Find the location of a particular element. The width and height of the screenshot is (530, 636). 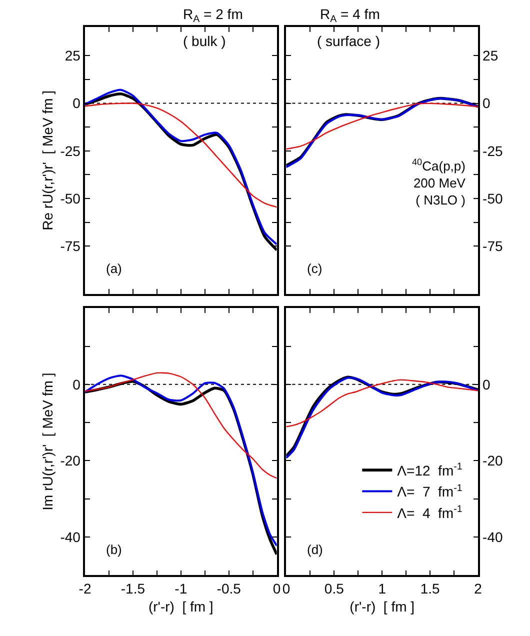

x-tick-label: -2 is located at coordinates (85, 588).